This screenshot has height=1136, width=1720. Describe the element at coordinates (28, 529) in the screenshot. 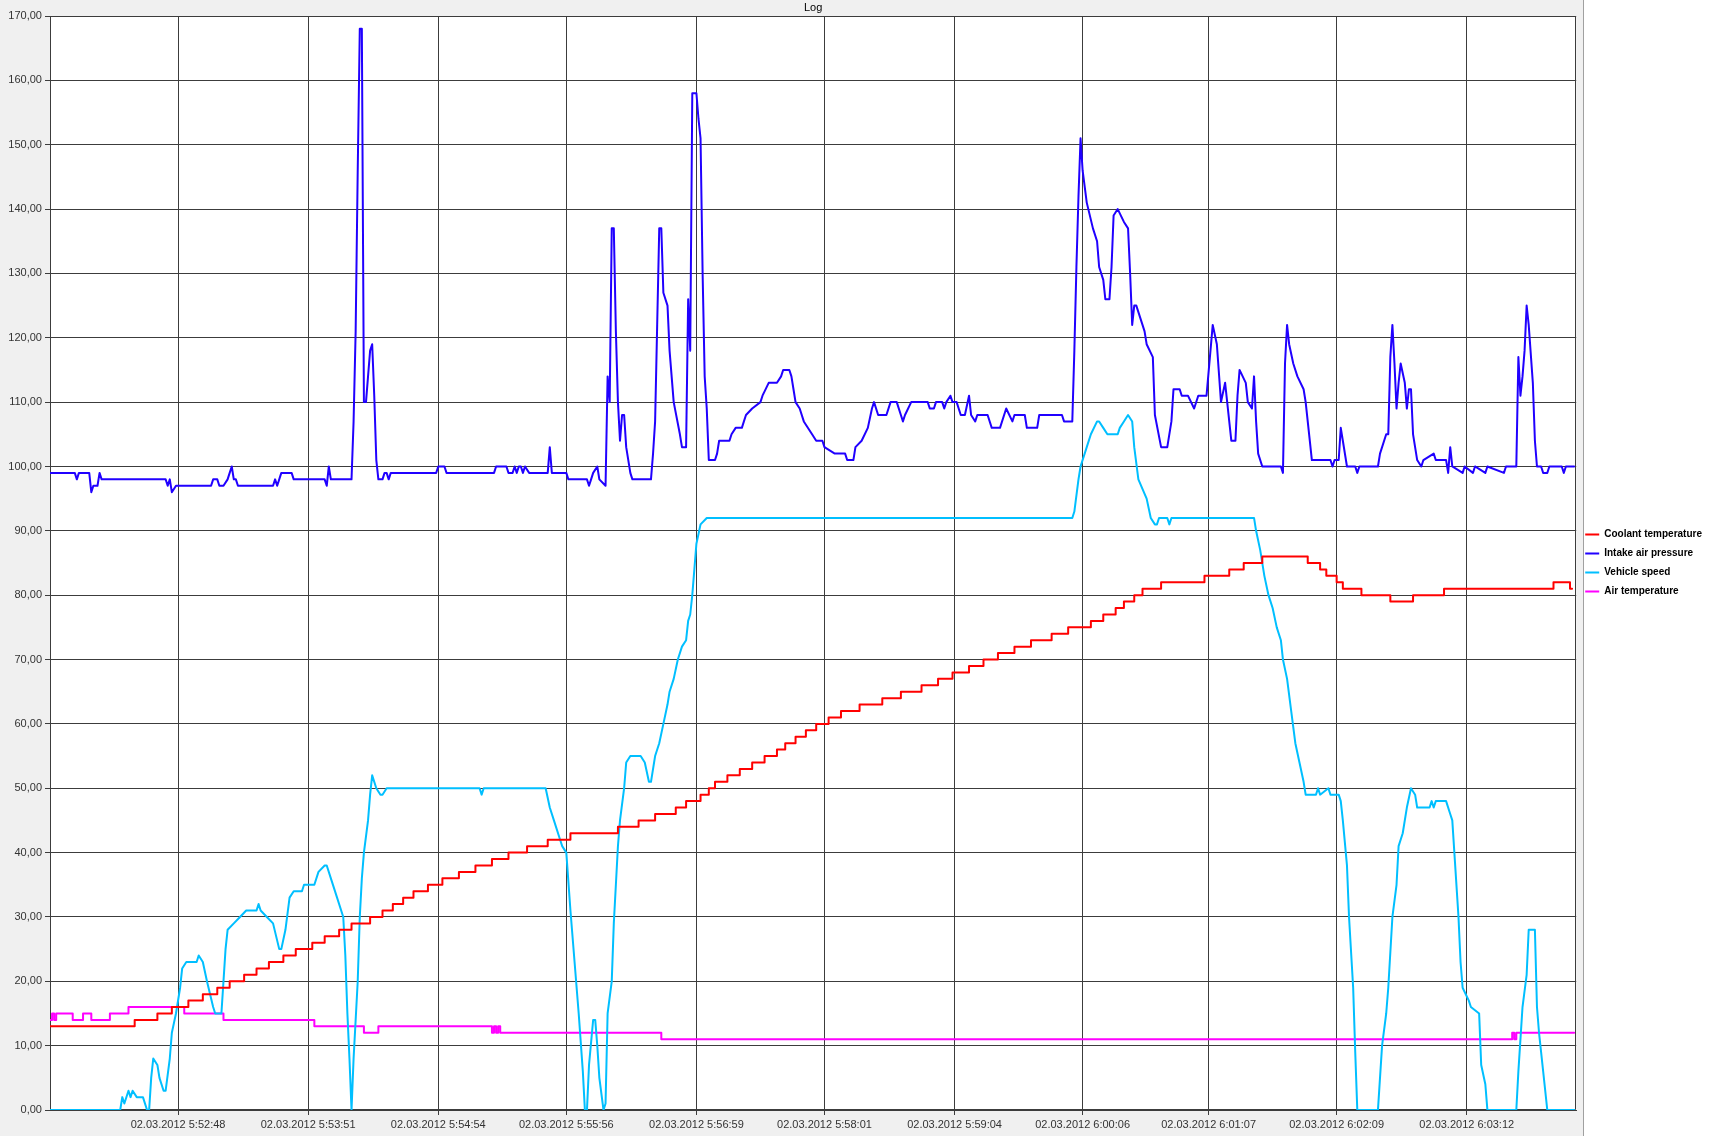

I see `y-tick-label: 90,00` at that location.